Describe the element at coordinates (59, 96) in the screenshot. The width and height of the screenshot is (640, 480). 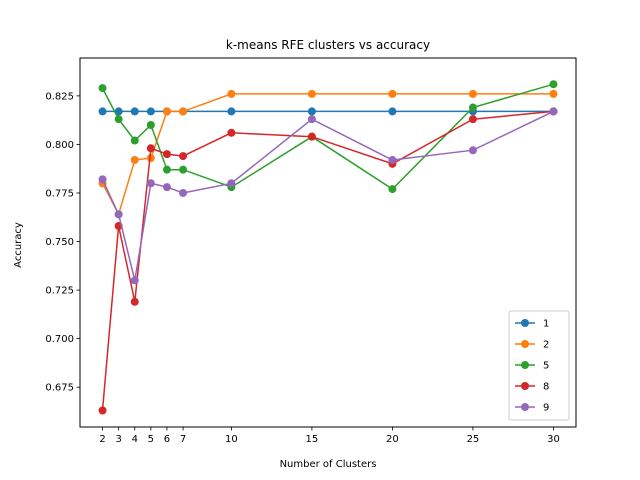
I see `y-tick-label: 0.825` at that location.